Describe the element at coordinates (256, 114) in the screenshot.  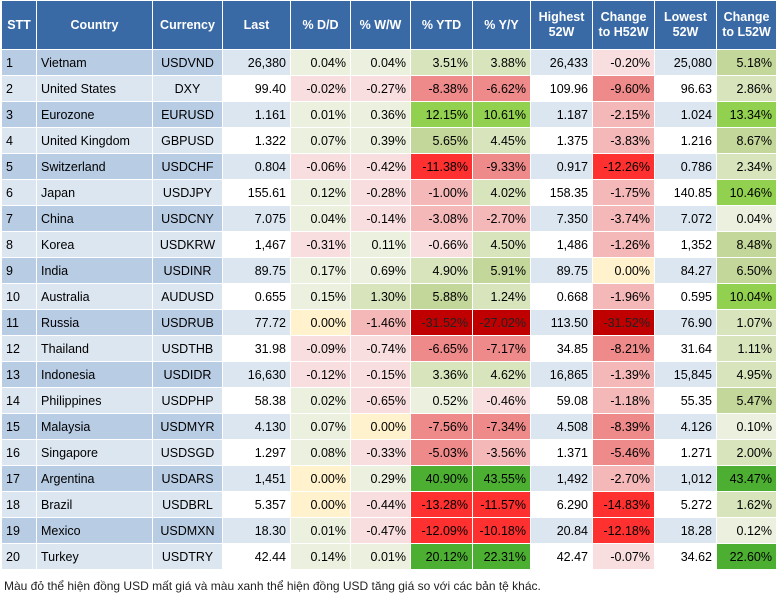
I see `cell: 1.161` at that location.